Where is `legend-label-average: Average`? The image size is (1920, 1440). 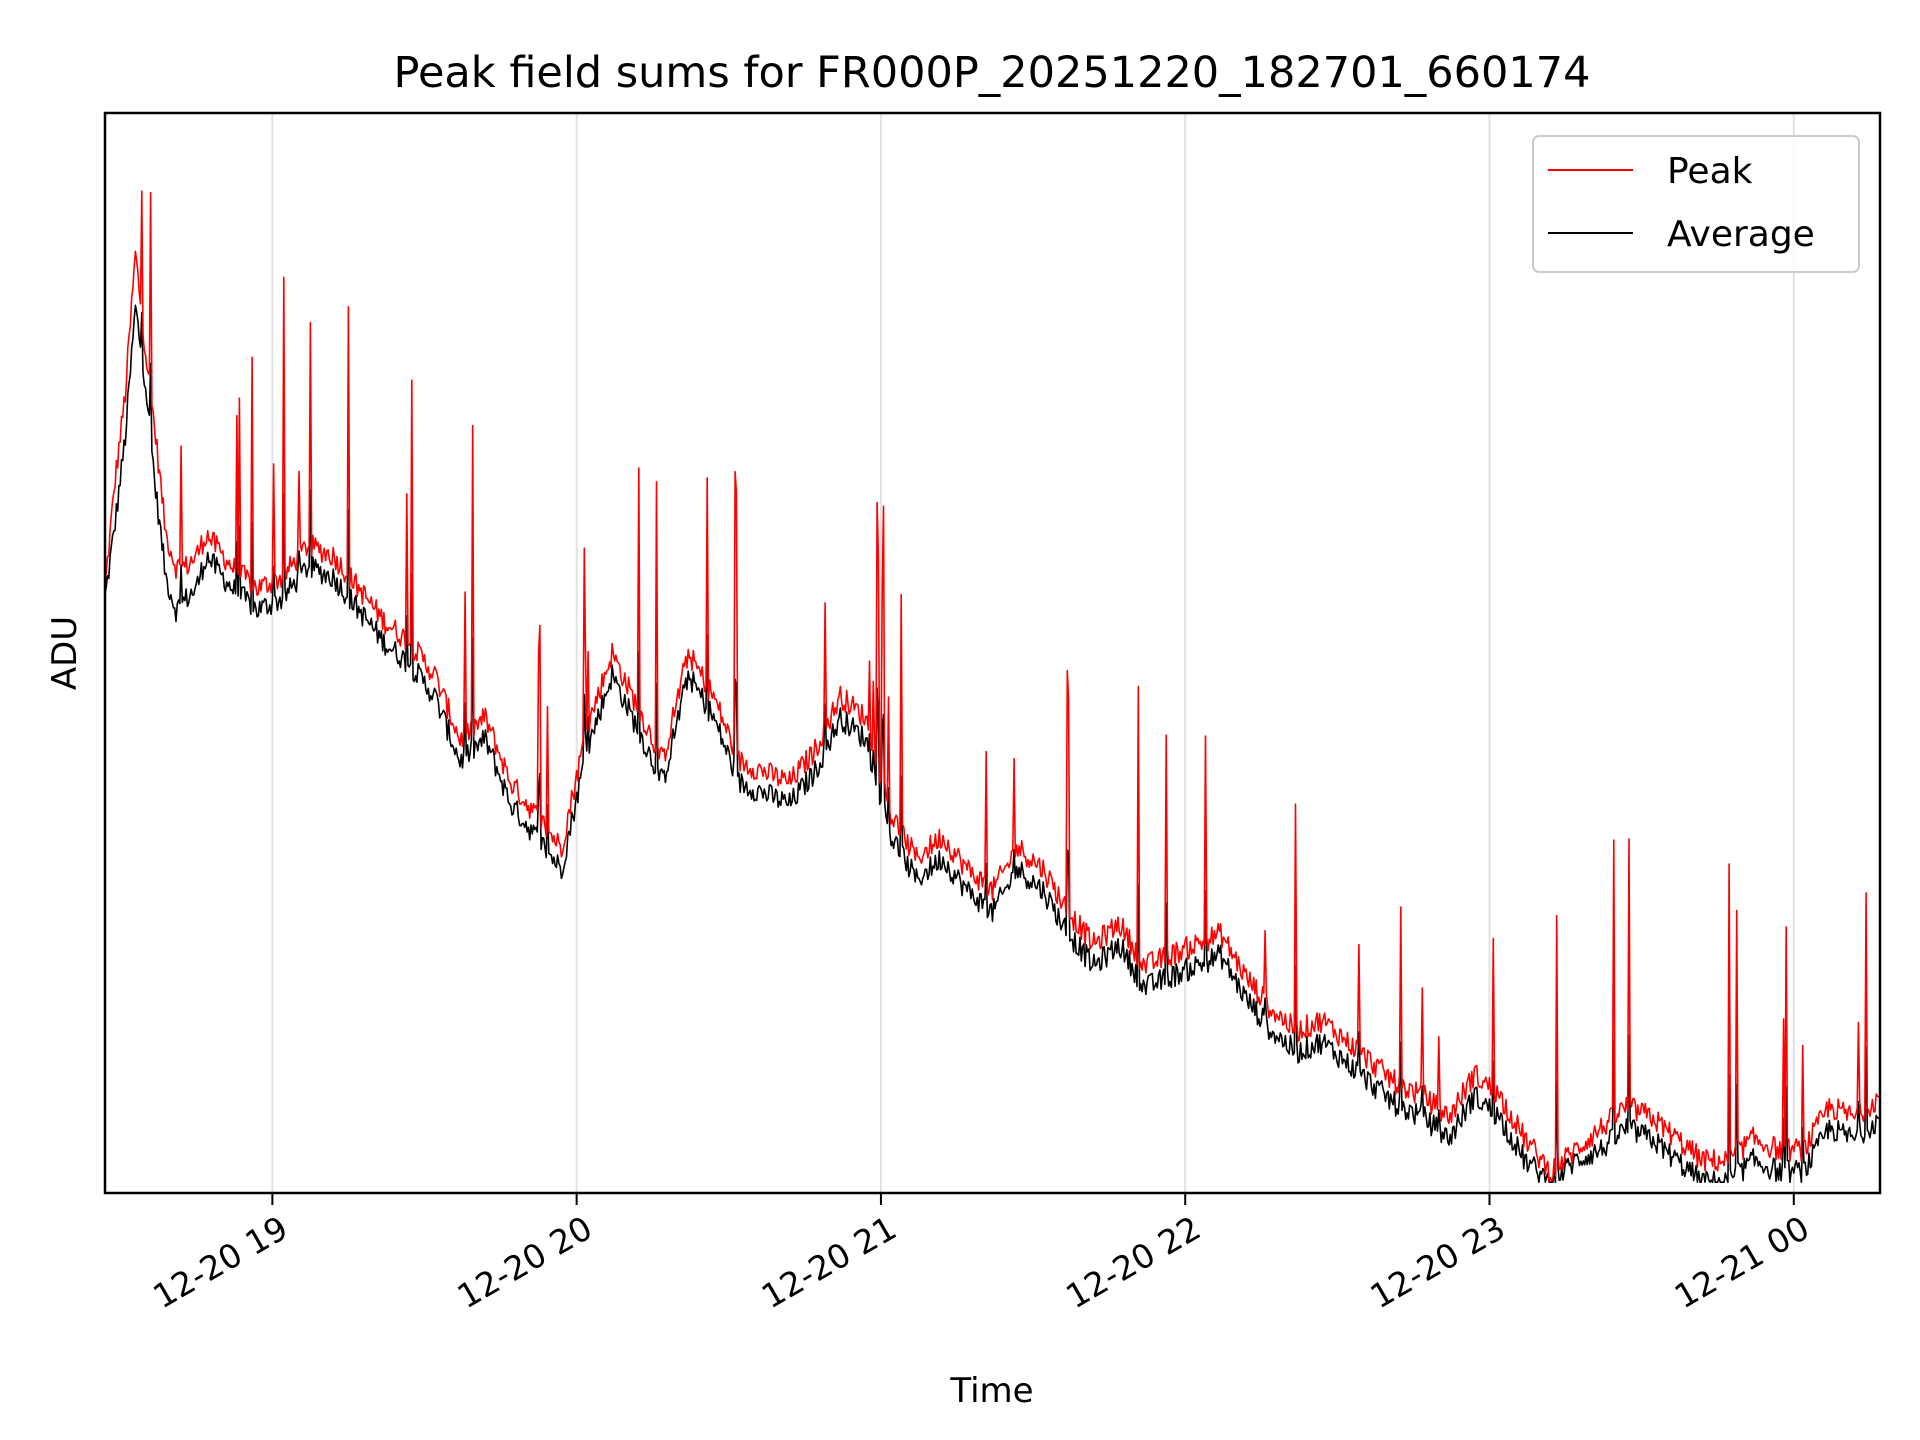
legend-label-average: Average is located at coordinates (1741, 234).